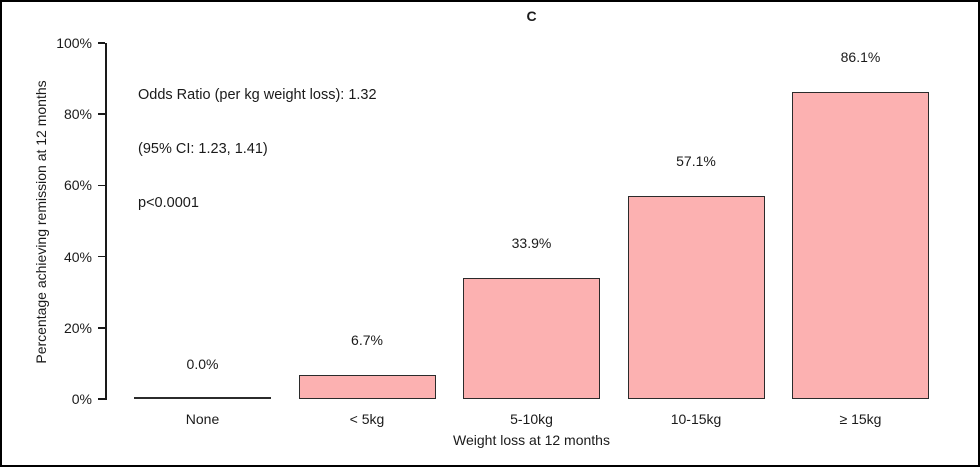 The height and width of the screenshot is (467, 980). Describe the element at coordinates (81, 399) in the screenshot. I see `y-tick-label: 0%` at that location.